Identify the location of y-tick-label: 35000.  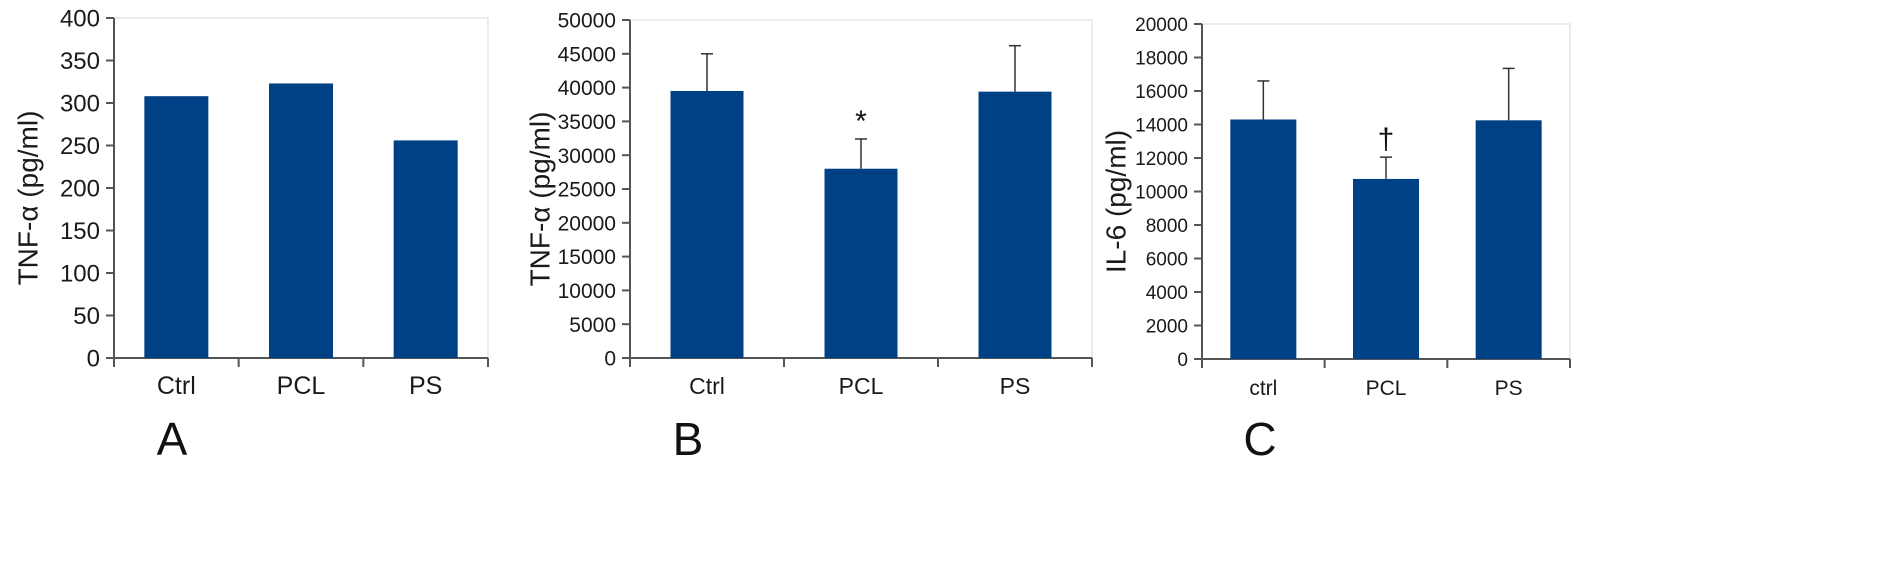
(587, 122).